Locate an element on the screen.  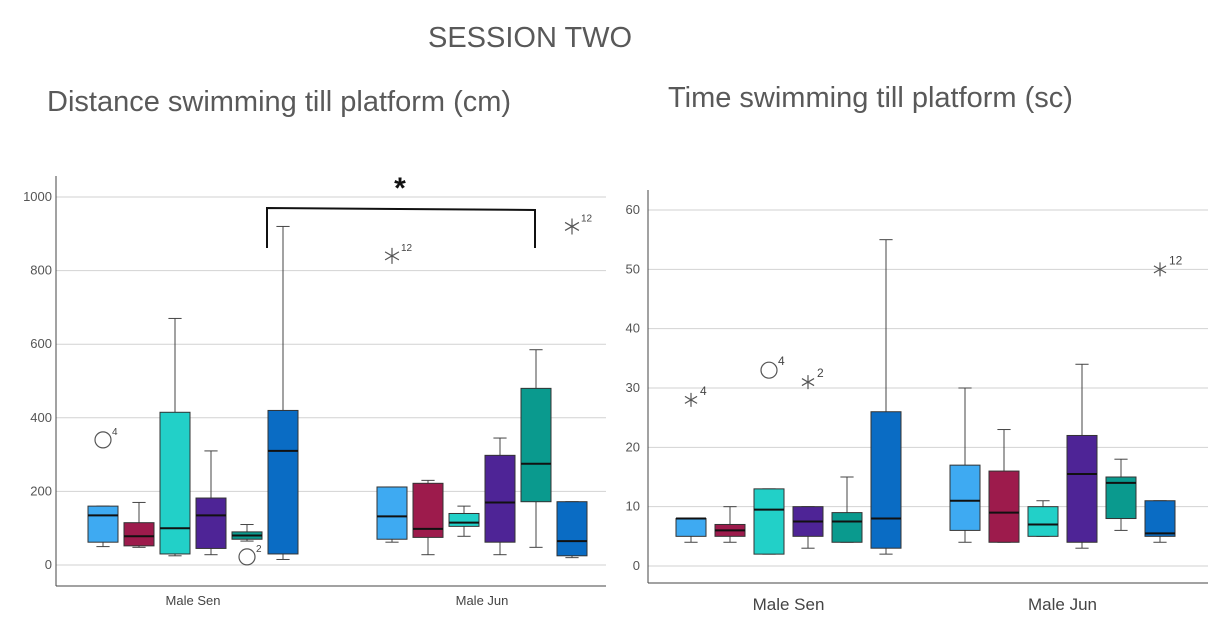
session-title: SESSION TWO is located at coordinates (530, 38).